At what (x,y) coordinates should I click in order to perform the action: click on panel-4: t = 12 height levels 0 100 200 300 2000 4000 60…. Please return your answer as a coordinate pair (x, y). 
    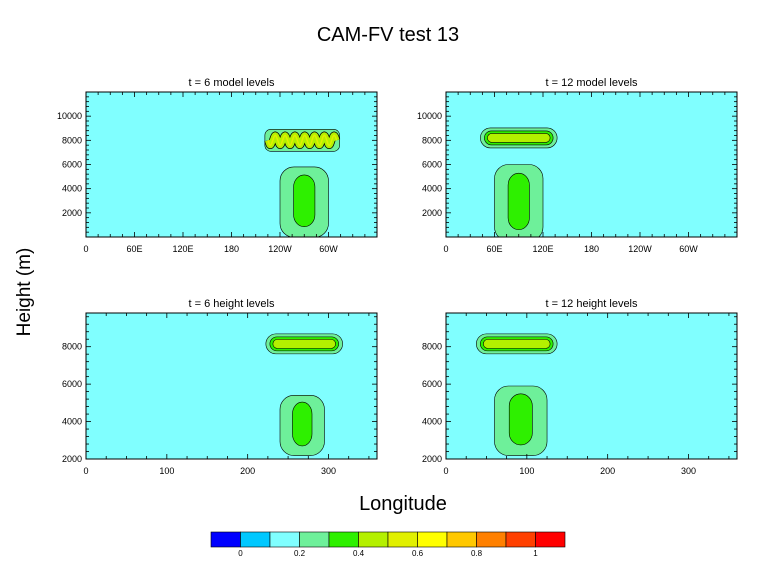
    Looking at the image, I should click on (580, 387).